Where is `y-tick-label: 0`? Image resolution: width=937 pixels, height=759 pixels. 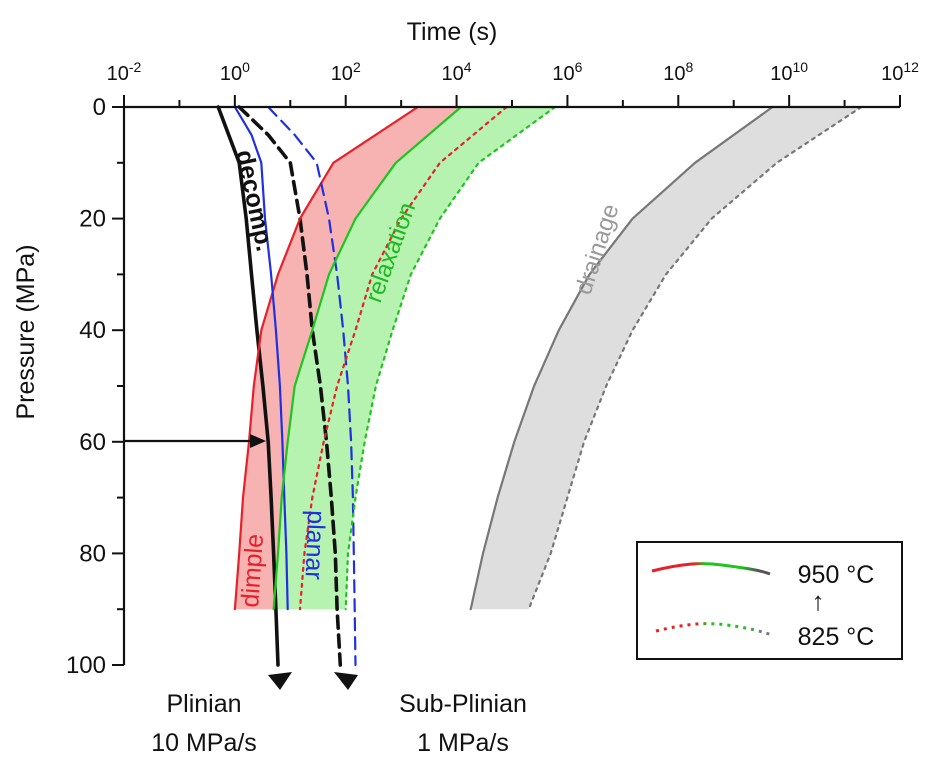 y-tick-label: 0 is located at coordinates (99, 107).